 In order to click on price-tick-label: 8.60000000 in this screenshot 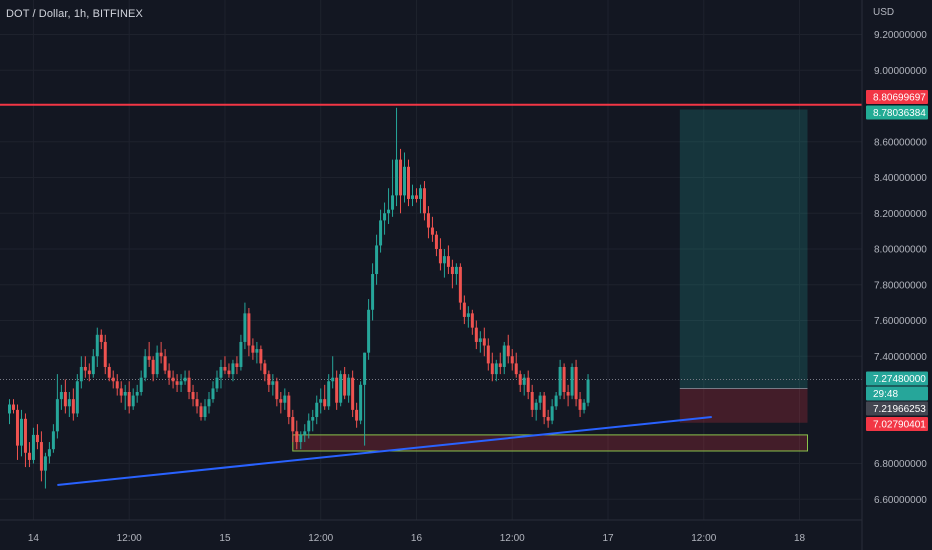, I will do `click(900, 142)`.